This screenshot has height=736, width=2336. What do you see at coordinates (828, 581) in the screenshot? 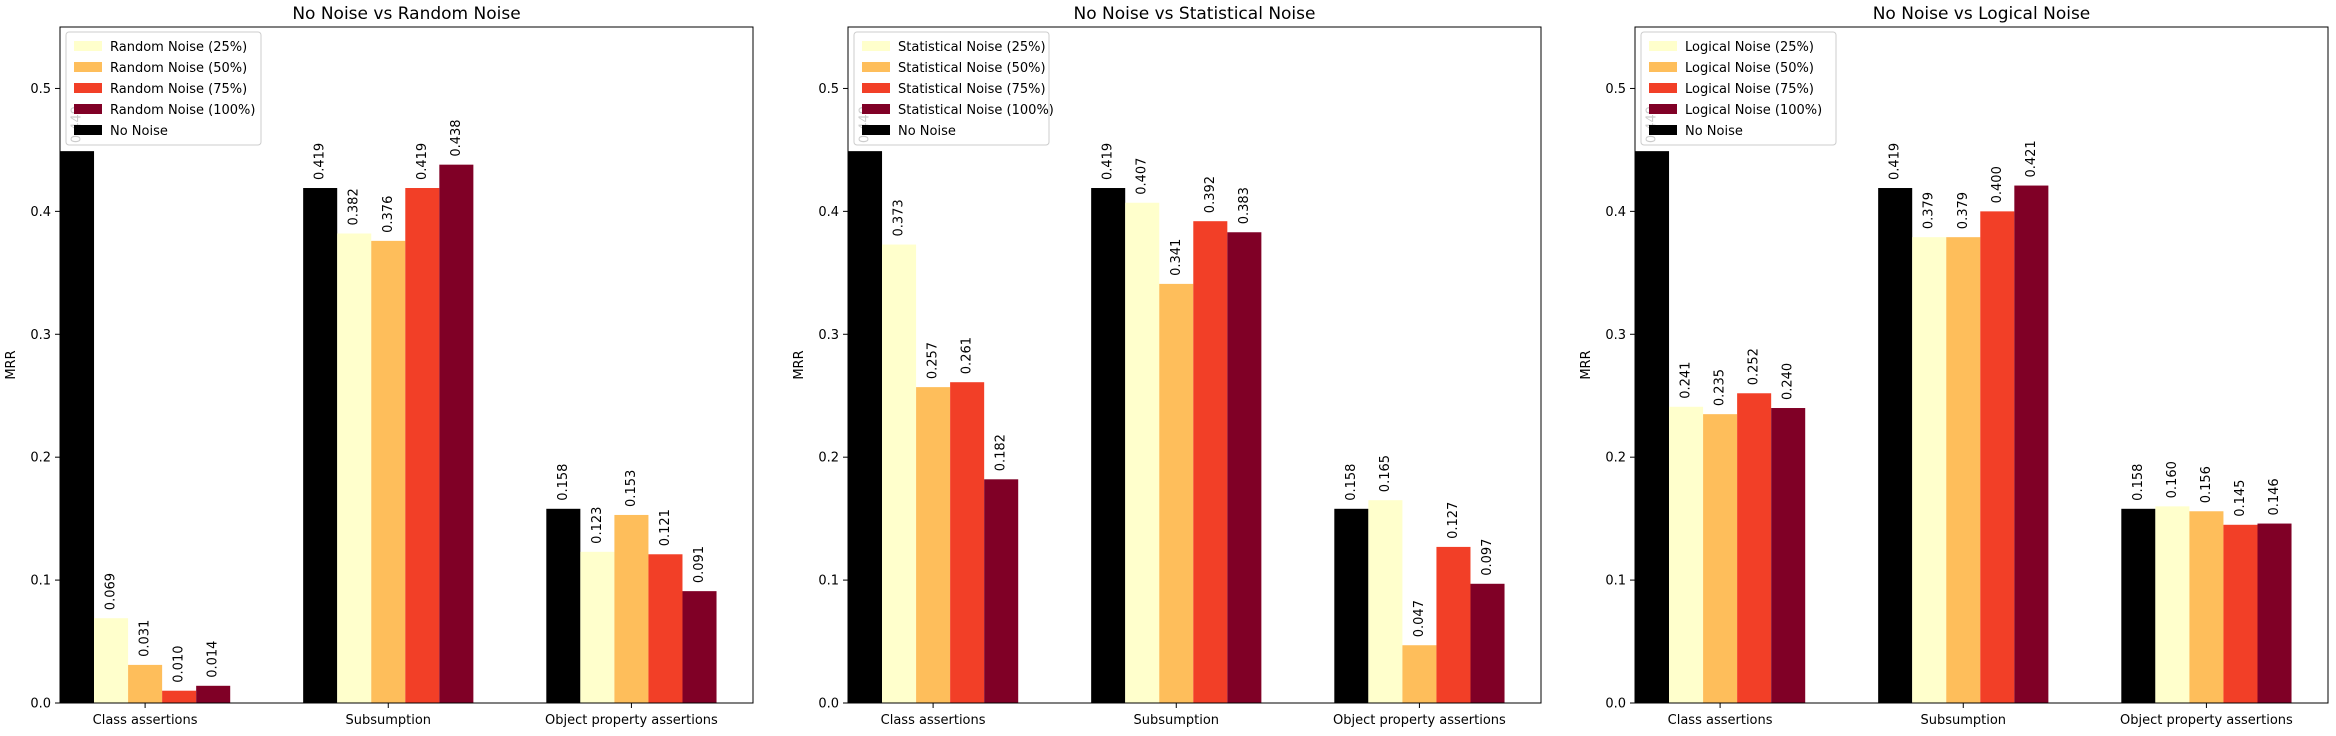
I see `y-tick-label: 0.1` at bounding box center [828, 581].